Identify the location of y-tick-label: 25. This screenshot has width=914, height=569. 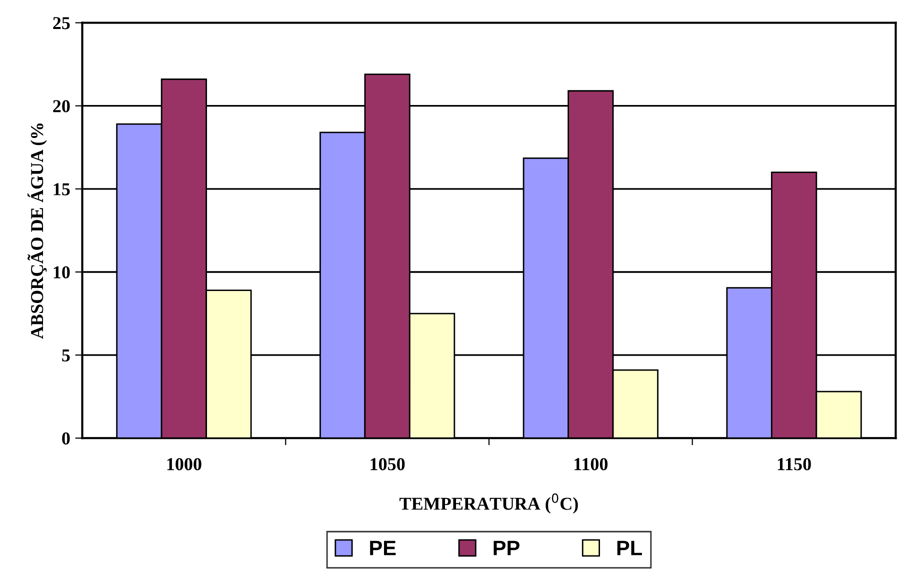
(61, 23).